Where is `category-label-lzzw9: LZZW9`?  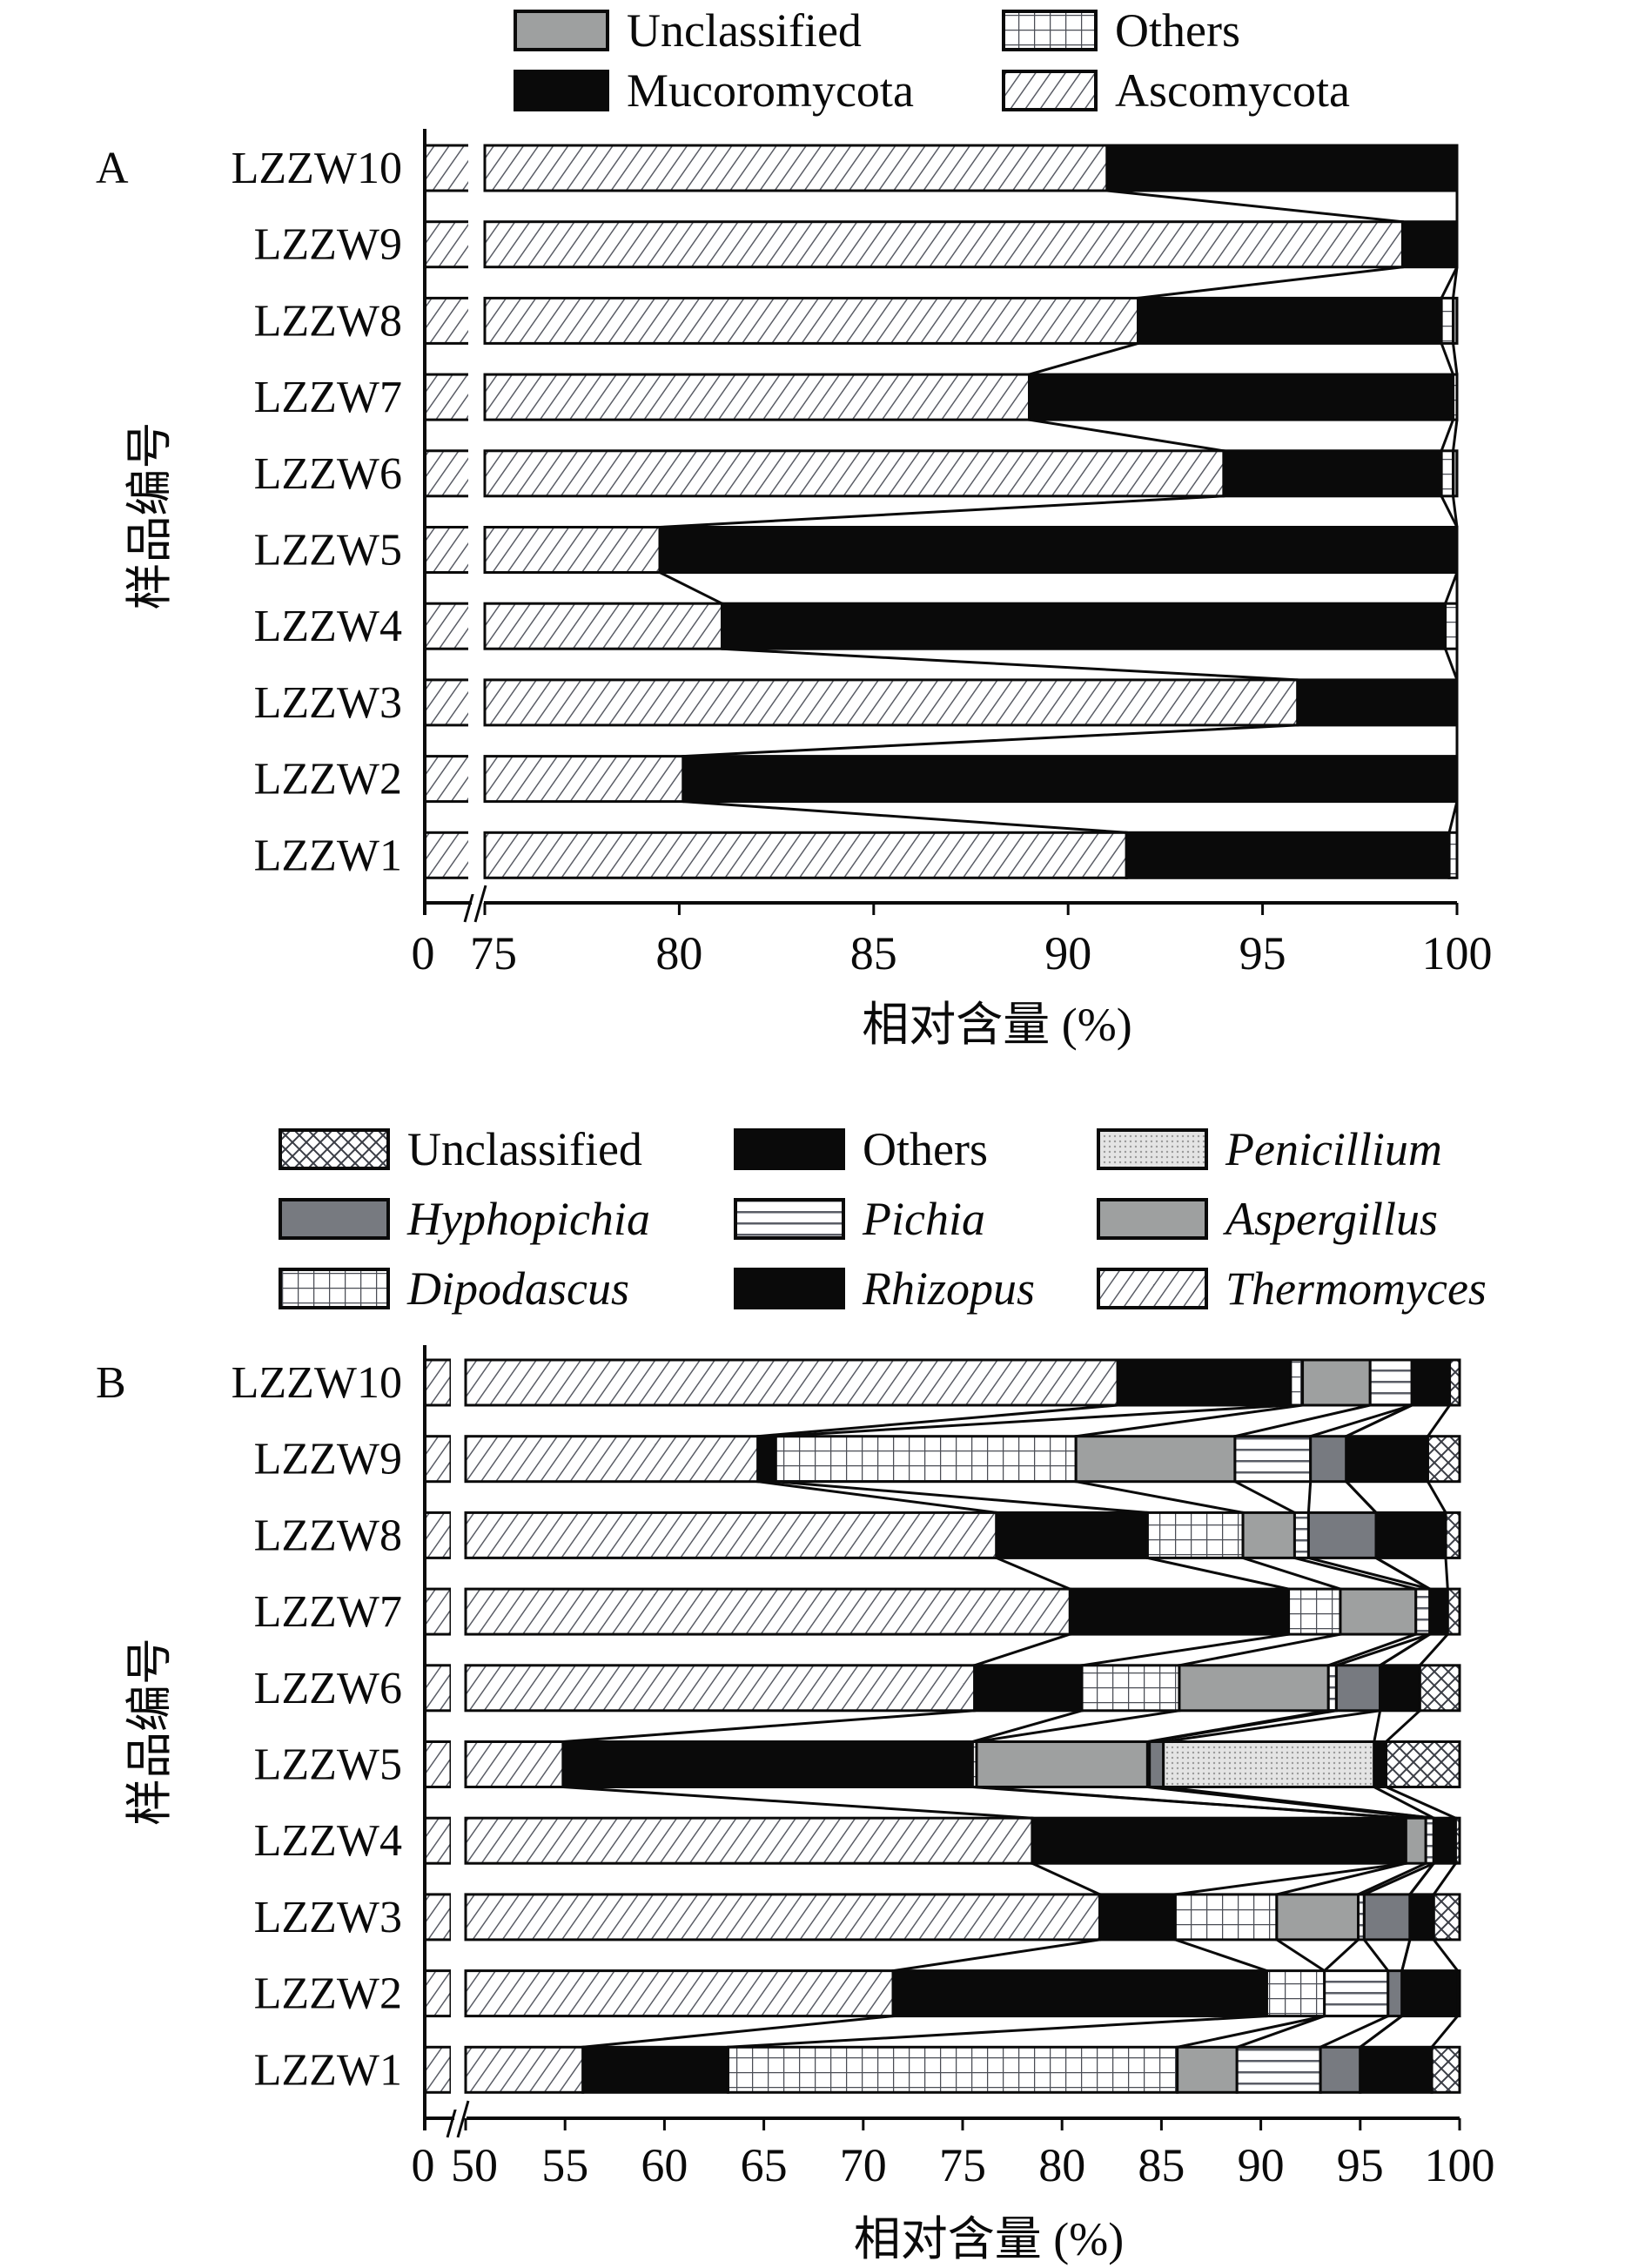 category-label-lzzw9: LZZW9 is located at coordinates (328, 1460).